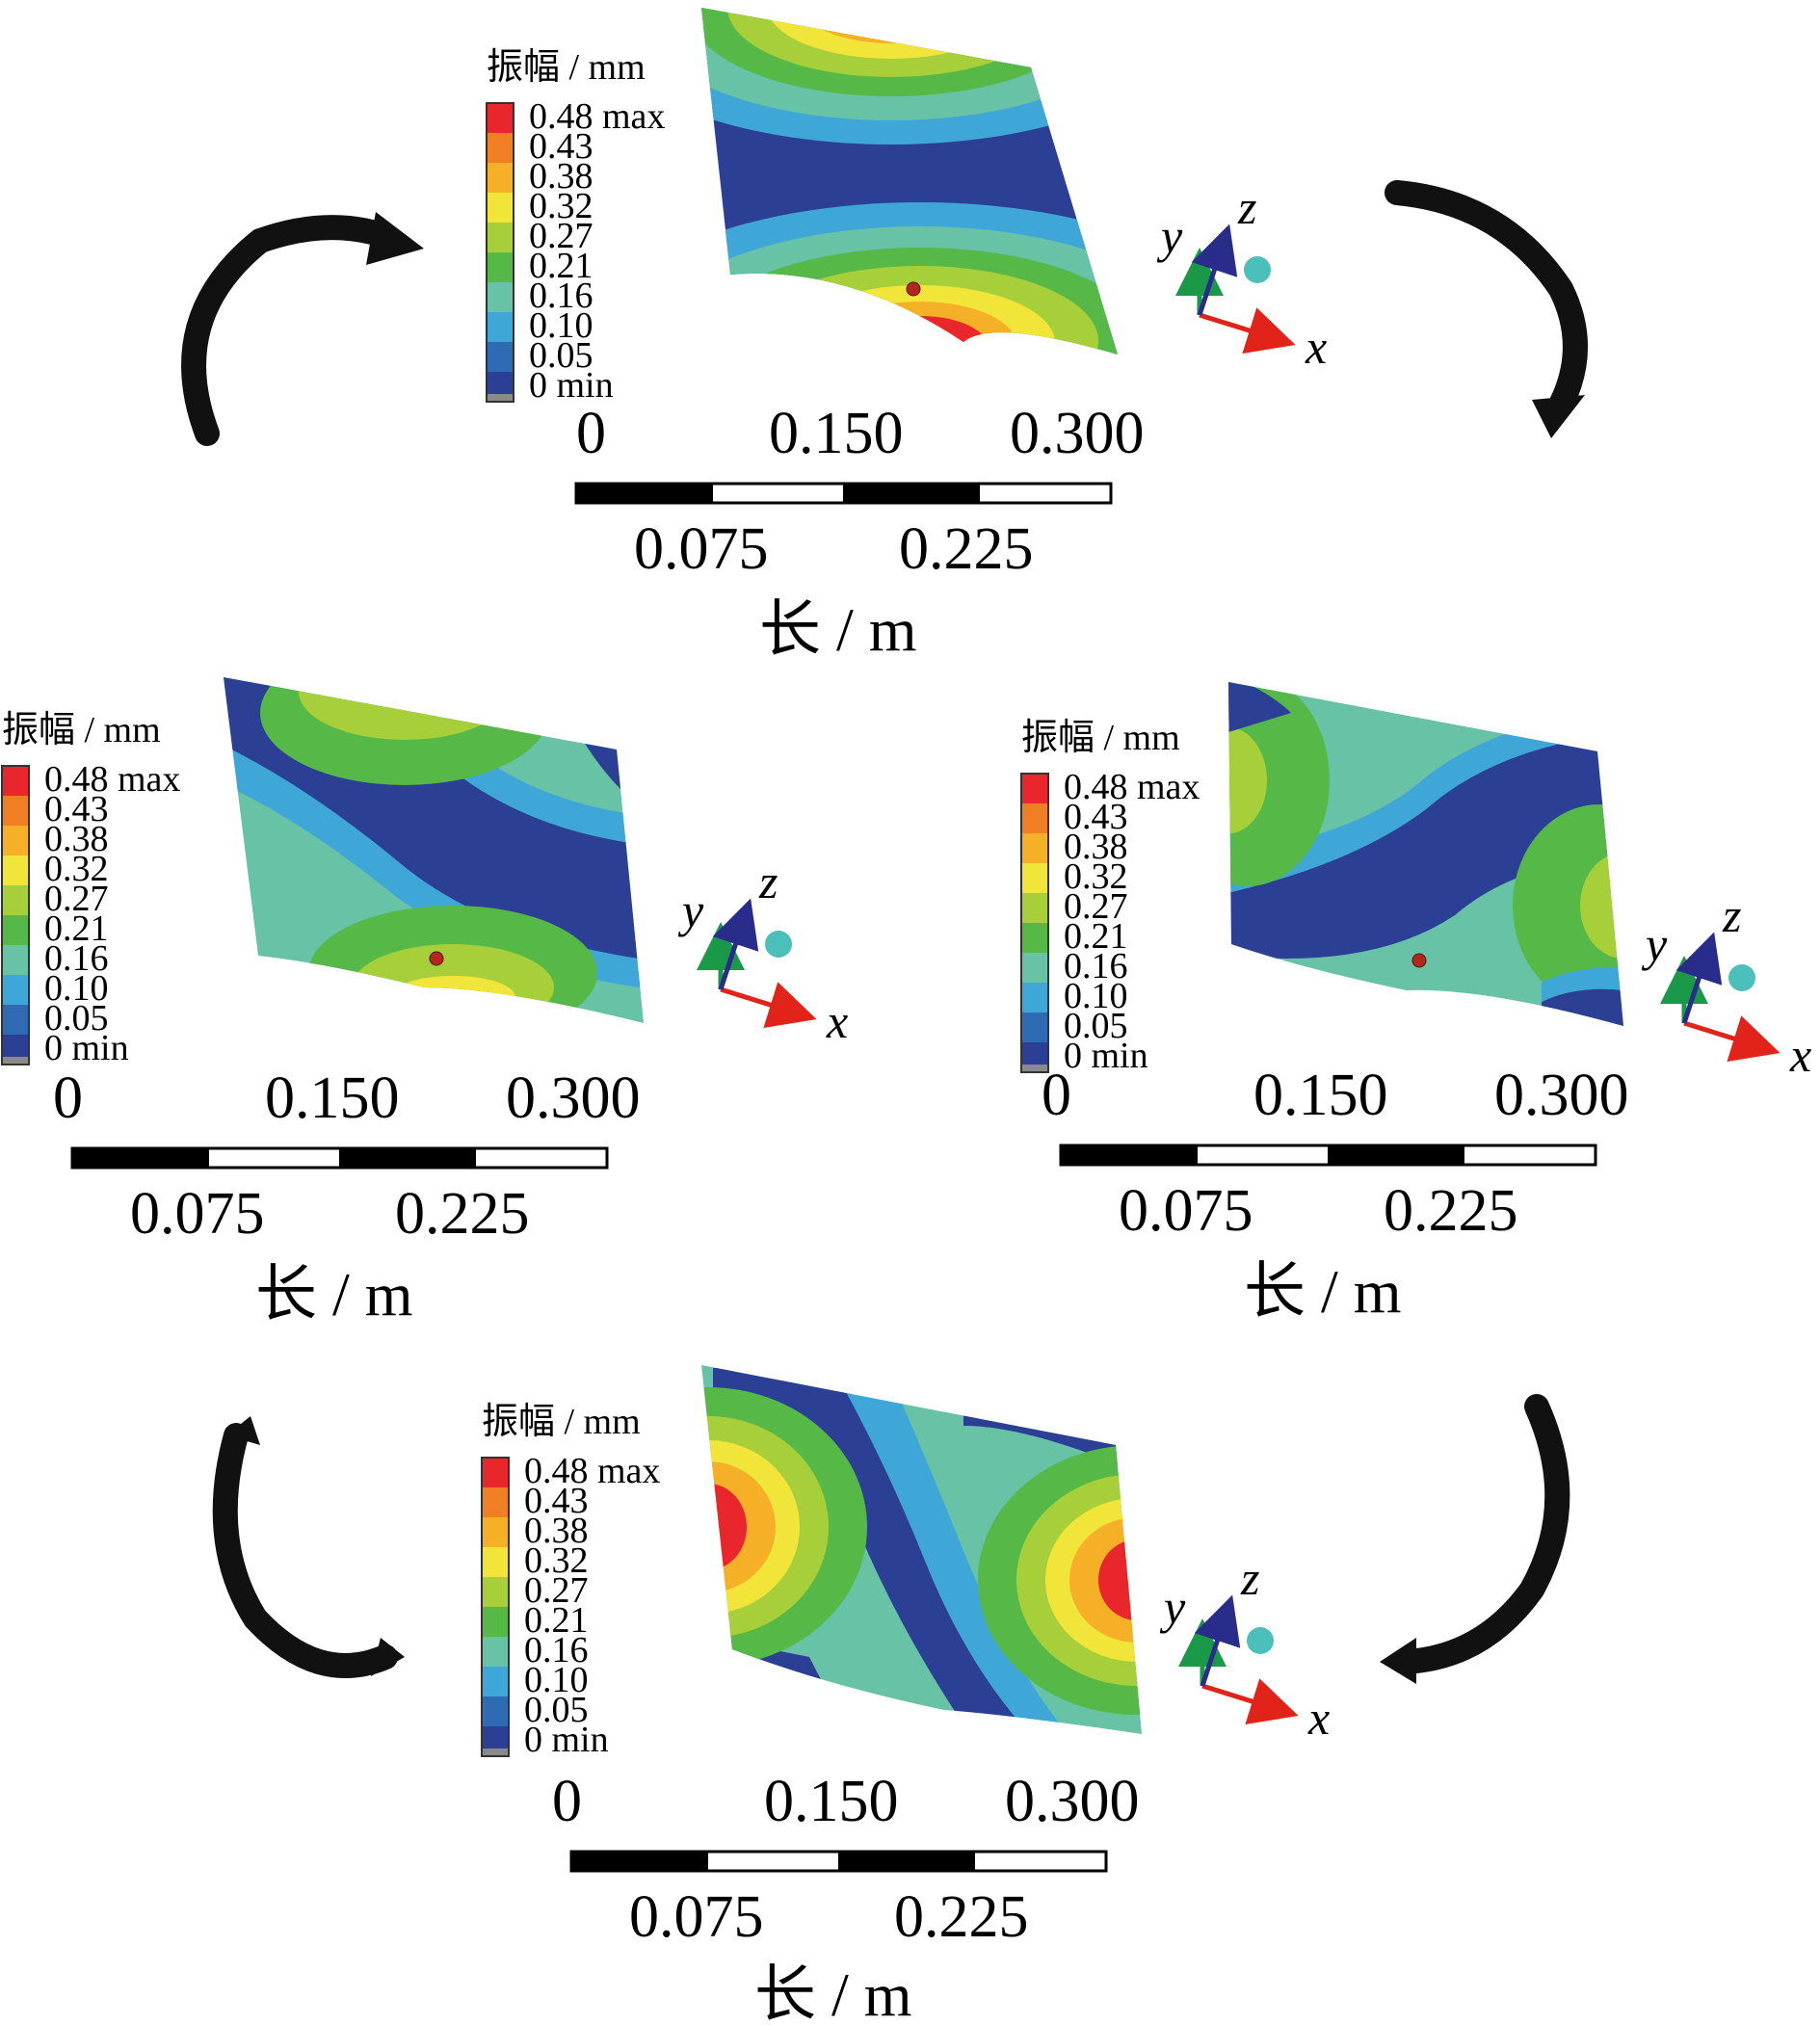  What do you see at coordinates (763, 951) in the screenshot?
I see `axis-triad-left: x y z` at bounding box center [763, 951].